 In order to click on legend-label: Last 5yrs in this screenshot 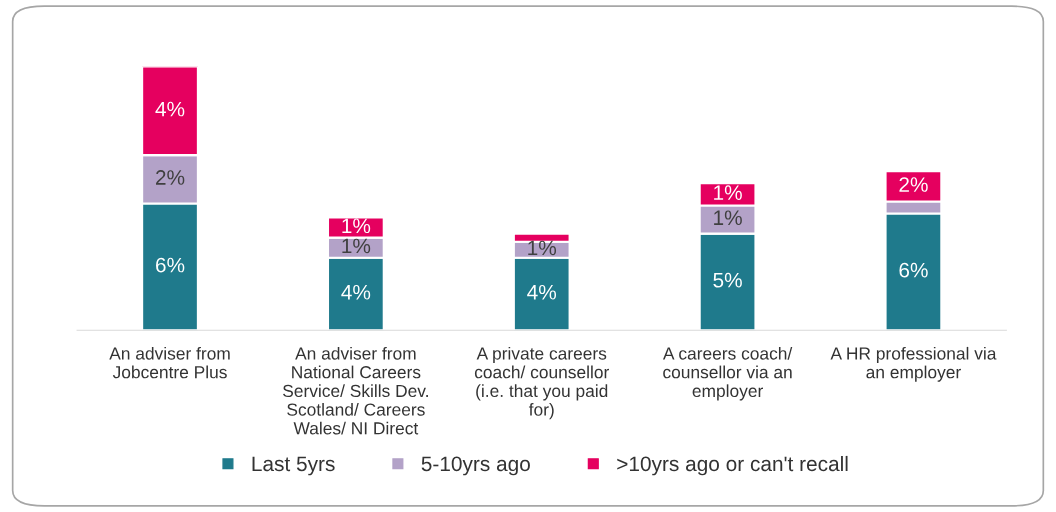, I will do `click(293, 466)`.